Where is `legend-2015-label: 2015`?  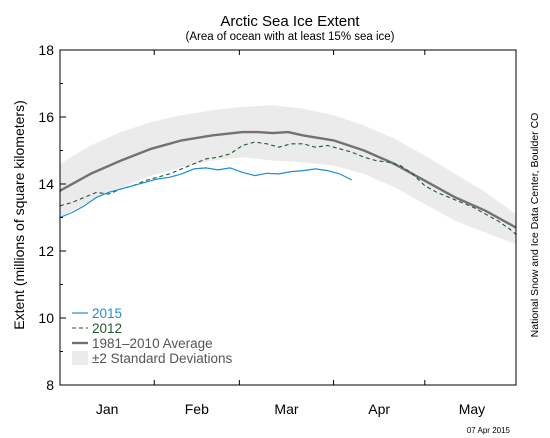 legend-2015-label: 2015 is located at coordinates (107, 313).